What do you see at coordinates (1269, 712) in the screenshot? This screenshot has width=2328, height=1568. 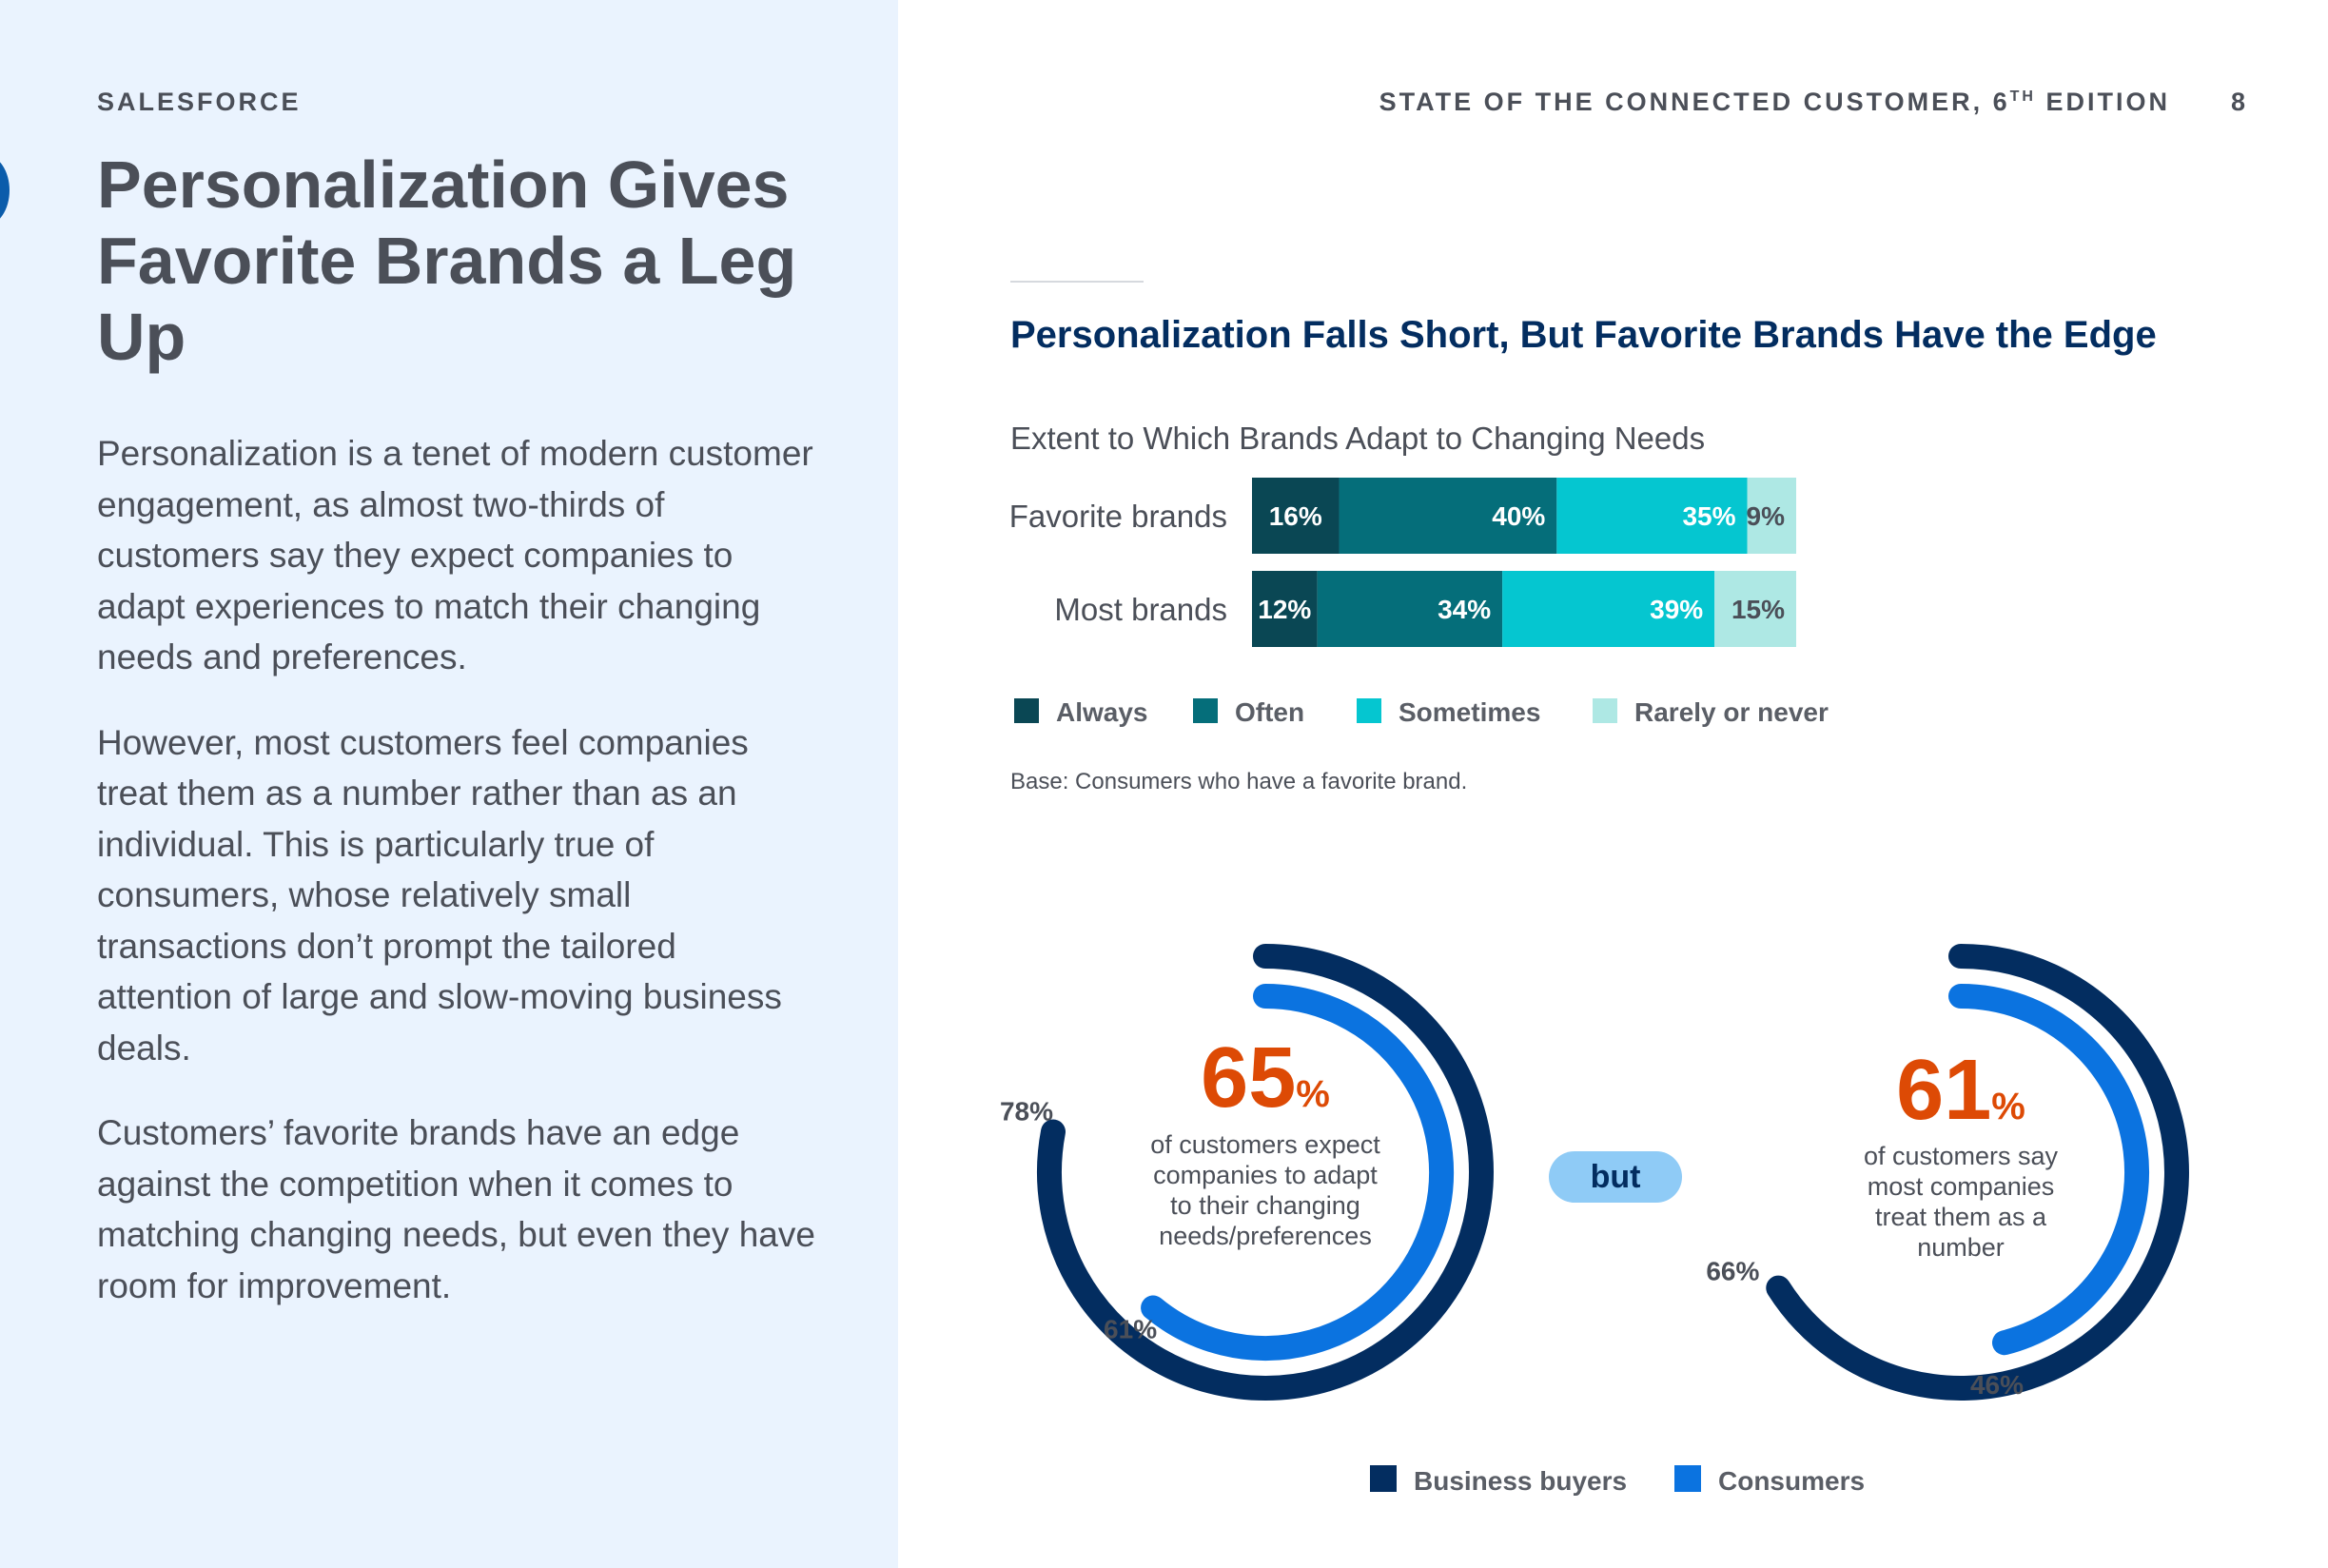 I see `legend-label: Often` at bounding box center [1269, 712].